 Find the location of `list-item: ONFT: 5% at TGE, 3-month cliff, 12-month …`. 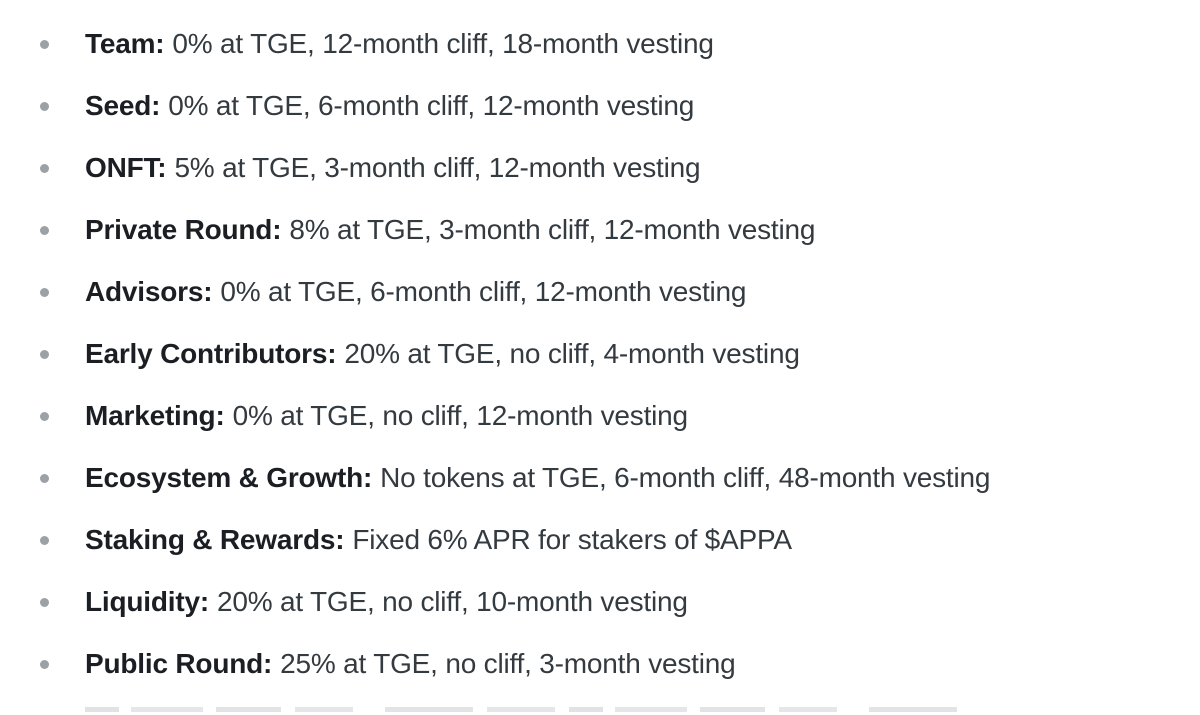

list-item: ONFT: 5% at TGE, 3-month cliff, 12-month … is located at coordinates (600, 168).